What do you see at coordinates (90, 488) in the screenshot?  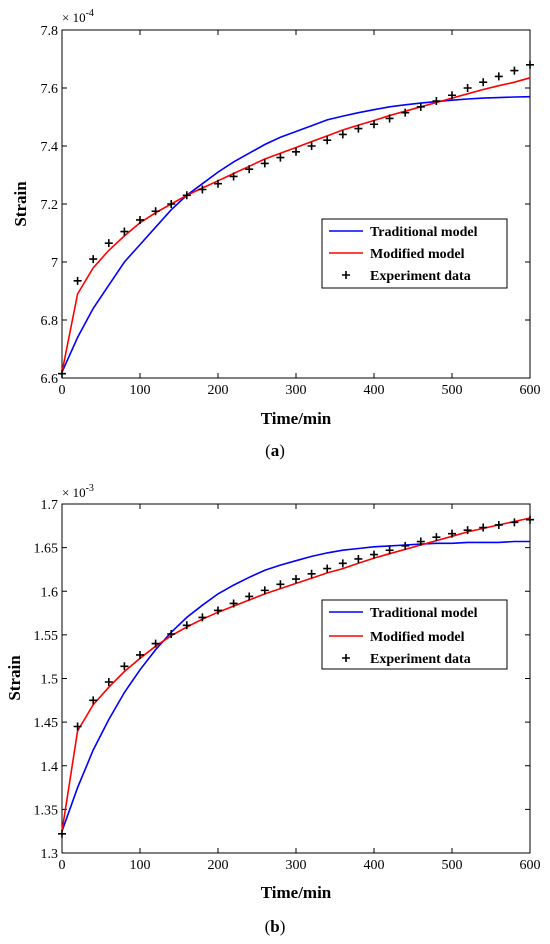 I see `multiplier-exp-b: -3` at bounding box center [90, 488].